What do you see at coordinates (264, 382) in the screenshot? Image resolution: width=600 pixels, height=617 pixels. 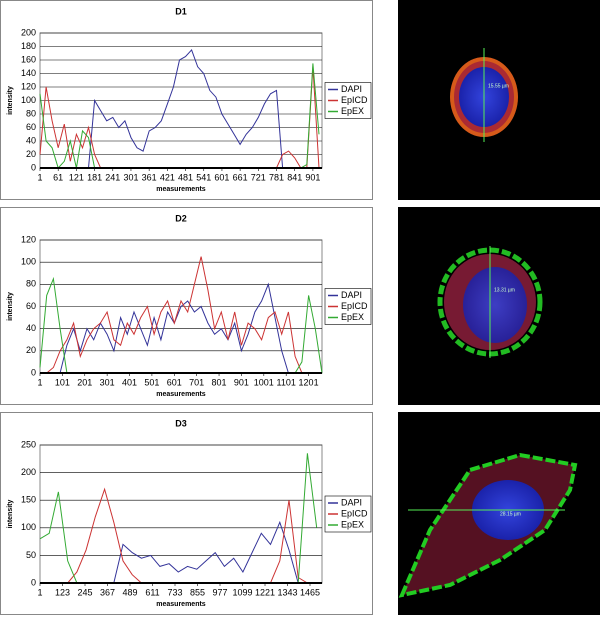 I see `x-tick-label: 1001` at bounding box center [264, 382].